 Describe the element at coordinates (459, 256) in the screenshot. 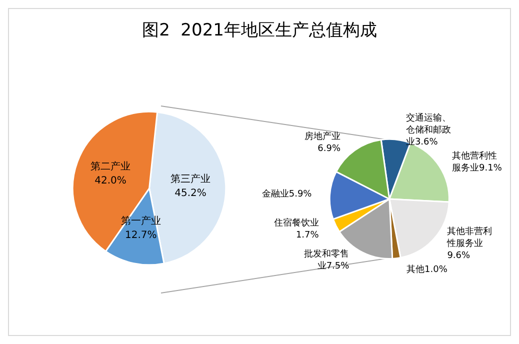

I see `data-label: 9.6%` at that location.